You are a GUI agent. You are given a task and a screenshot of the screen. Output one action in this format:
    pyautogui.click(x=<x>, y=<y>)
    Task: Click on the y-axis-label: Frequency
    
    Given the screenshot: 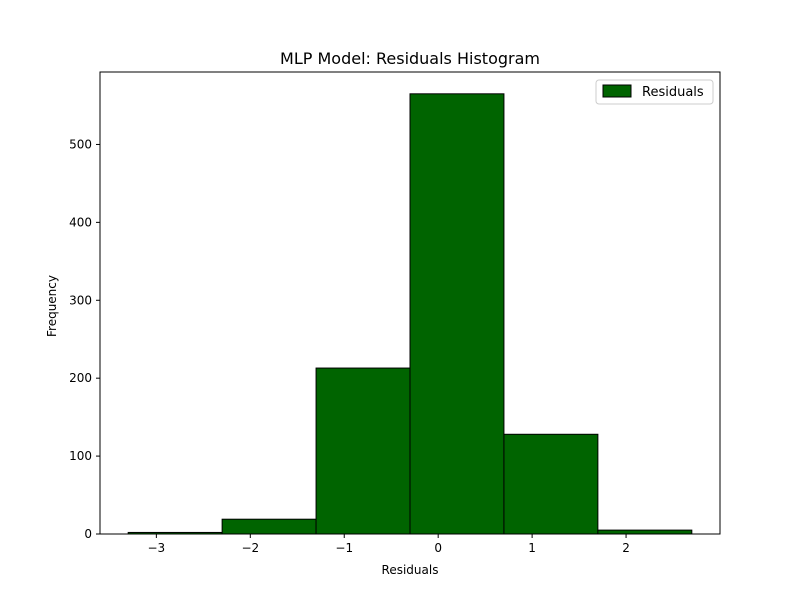 What is the action you would take?
    pyautogui.click(x=52, y=306)
    